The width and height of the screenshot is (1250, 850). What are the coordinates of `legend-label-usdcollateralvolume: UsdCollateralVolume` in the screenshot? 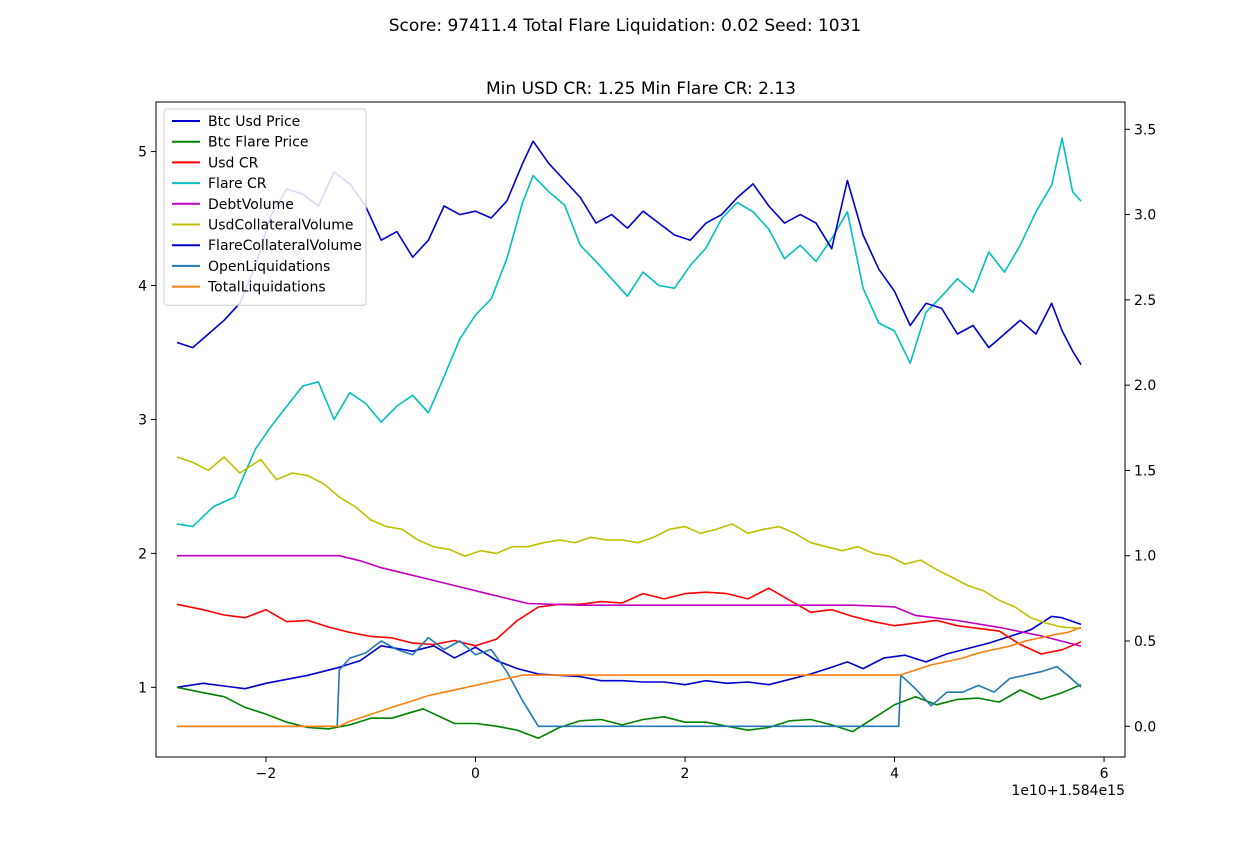 It's located at (281, 226).